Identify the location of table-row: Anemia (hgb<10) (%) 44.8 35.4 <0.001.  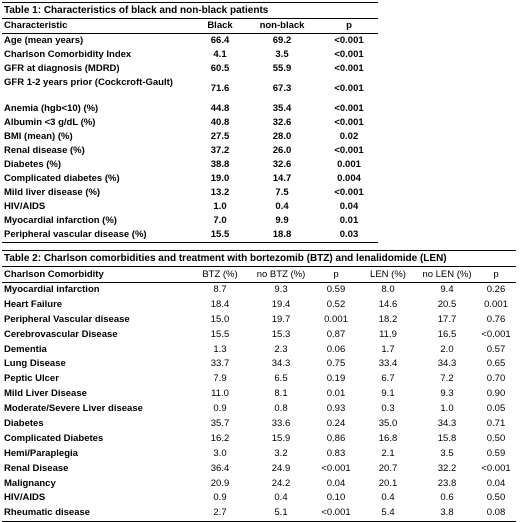
(190, 109).